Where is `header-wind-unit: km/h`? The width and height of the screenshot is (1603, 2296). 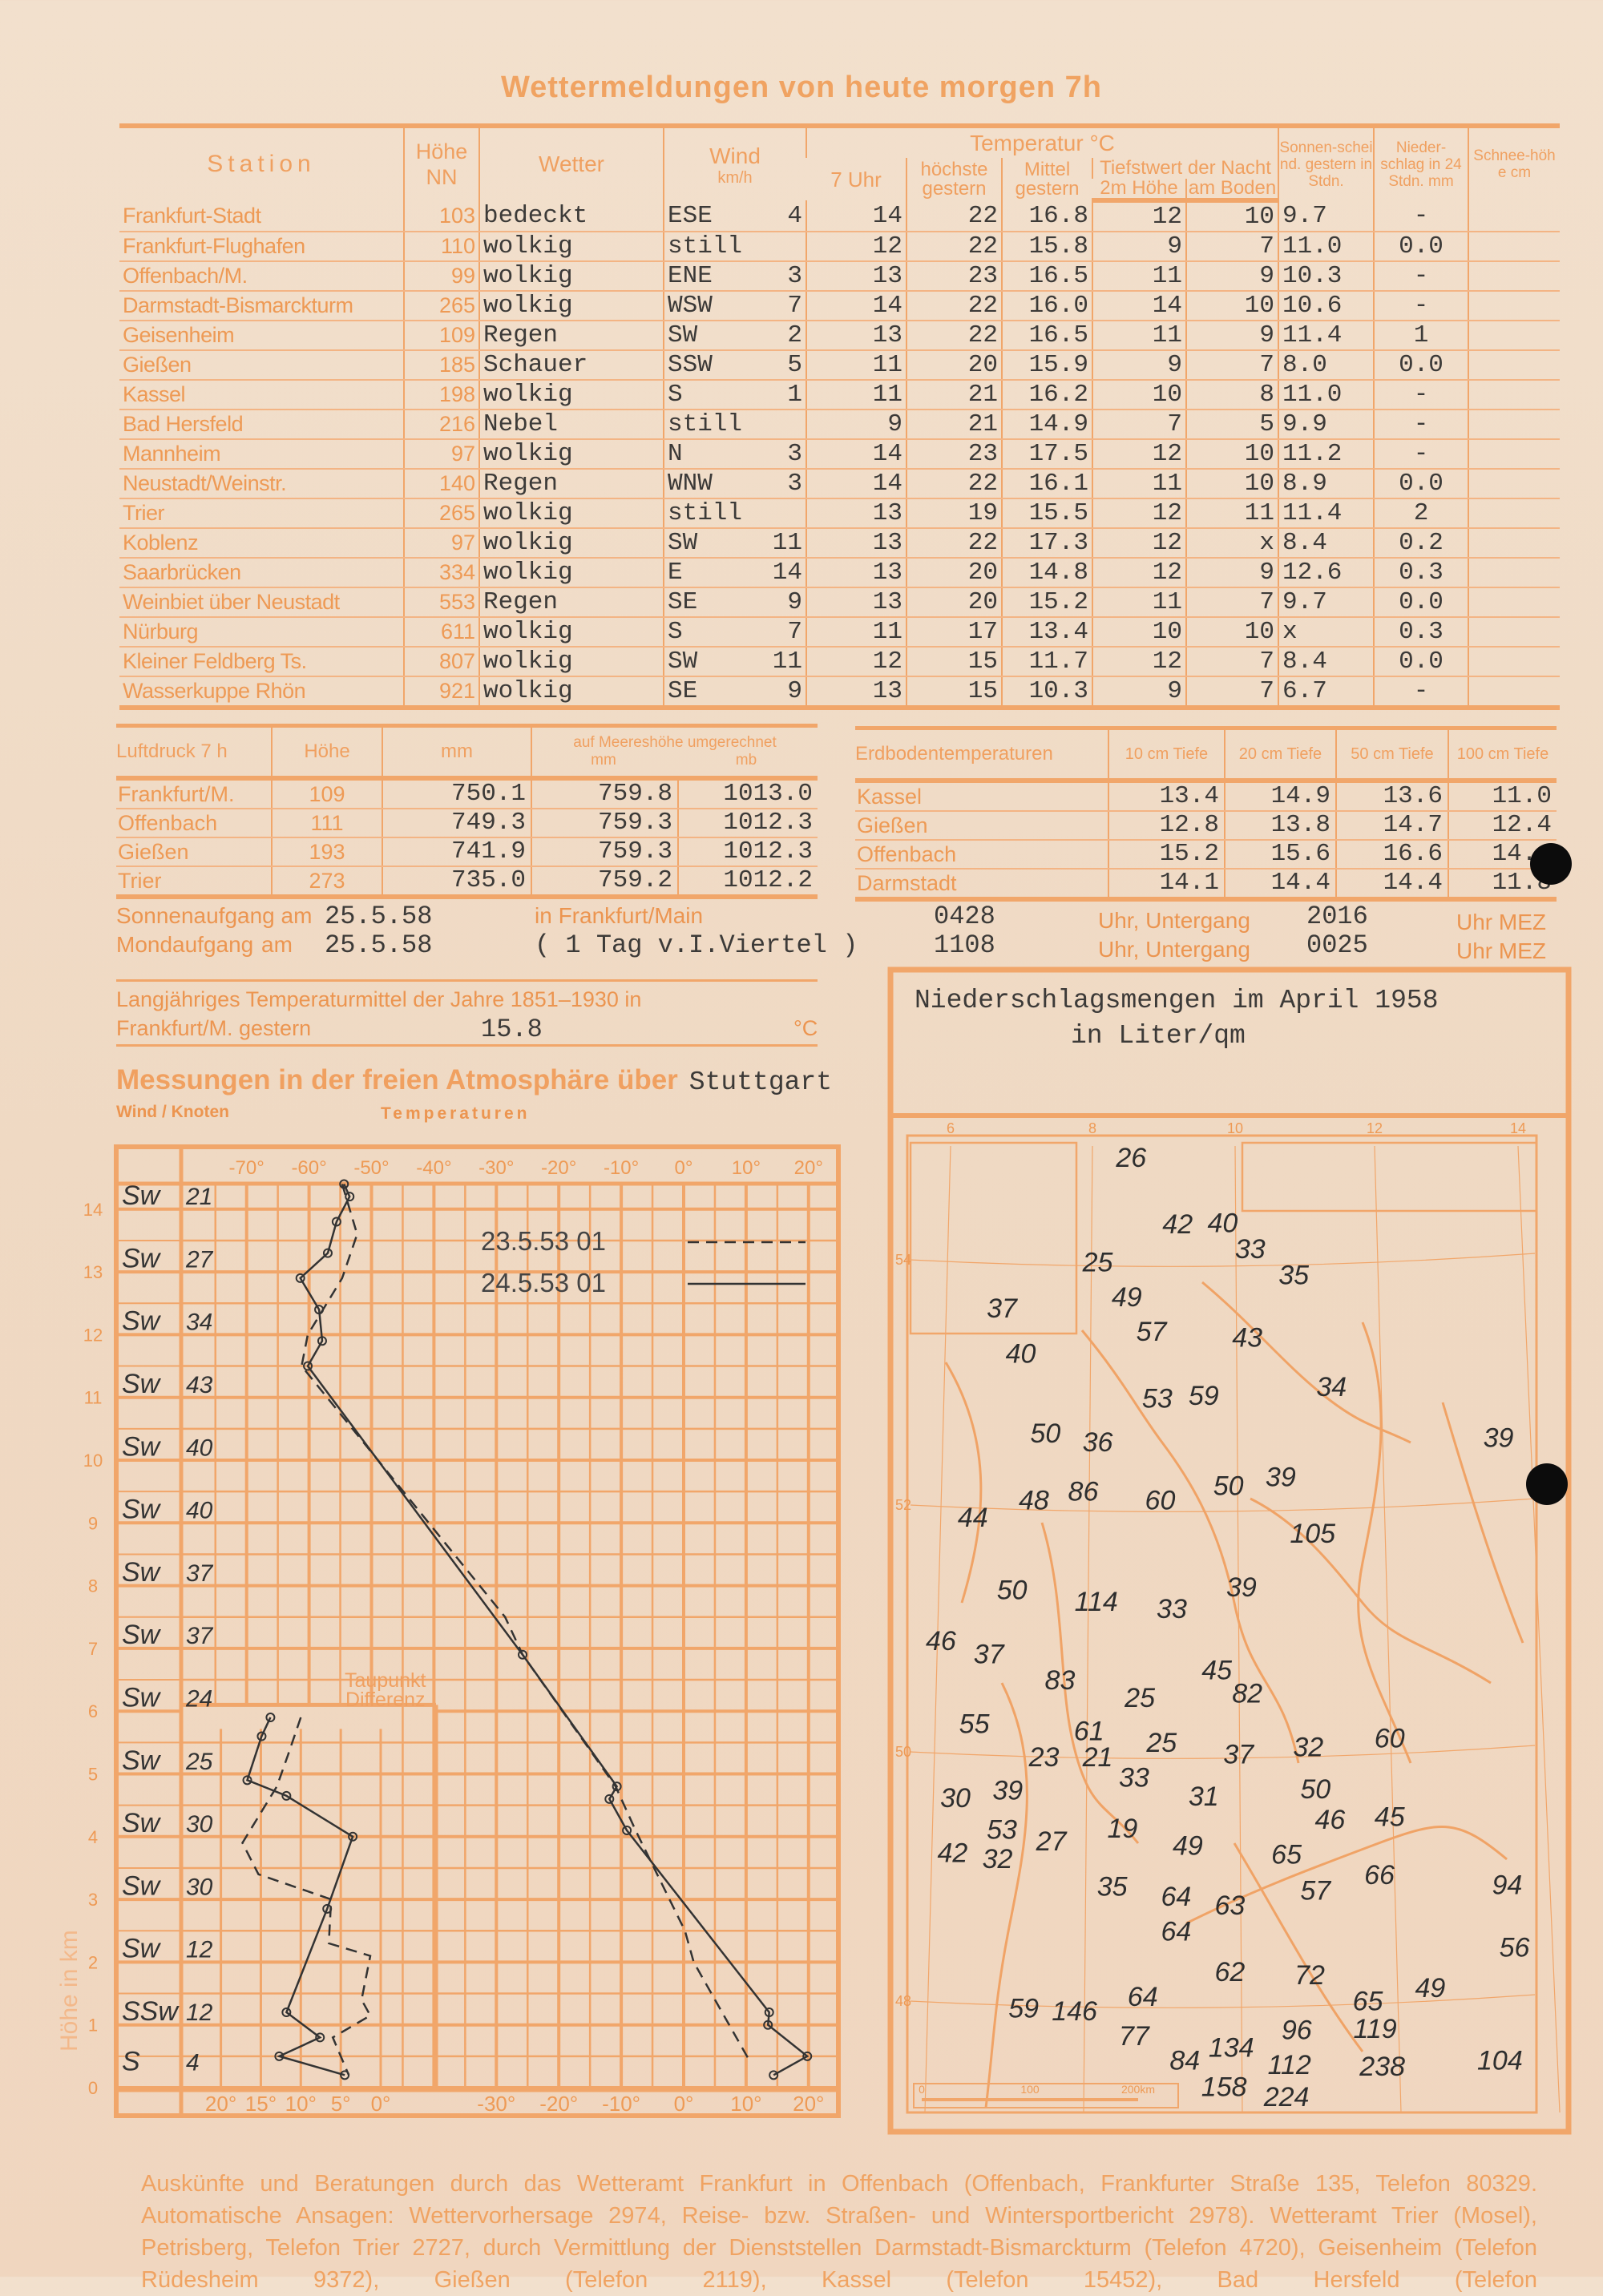 header-wind-unit: km/h is located at coordinates (735, 178).